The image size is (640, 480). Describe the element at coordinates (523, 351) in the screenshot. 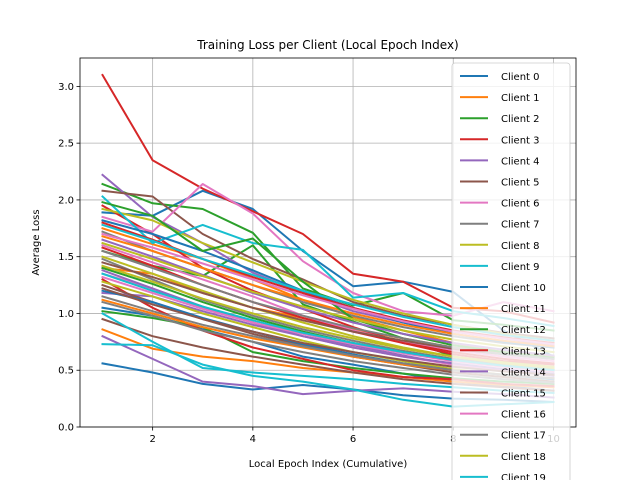

I see `legend-label: Client 13` at that location.